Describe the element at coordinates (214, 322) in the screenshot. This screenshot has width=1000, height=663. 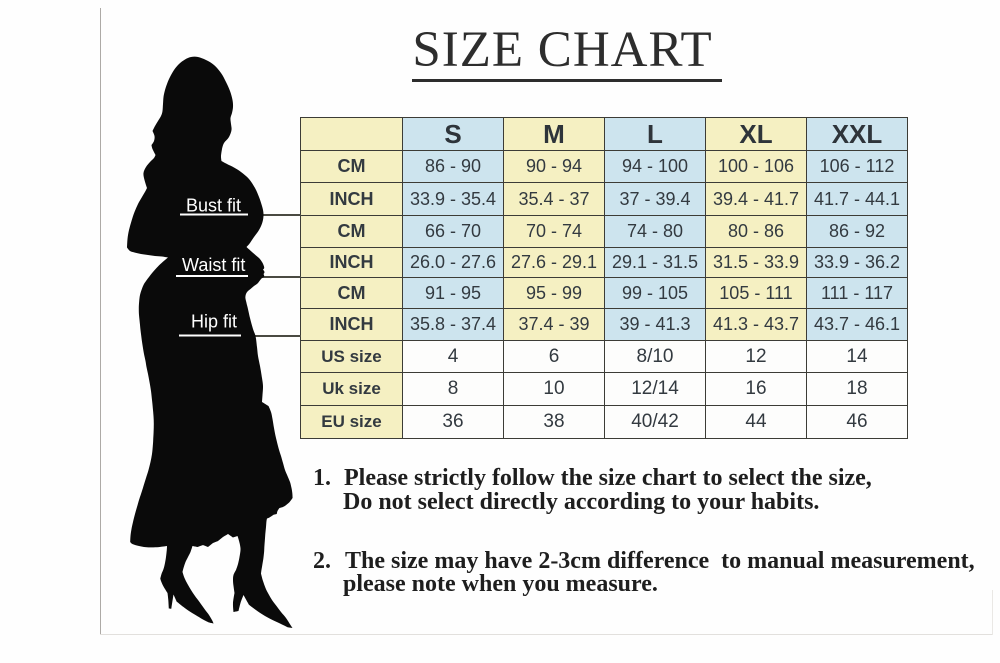
I see `svg-text: Hip fit` at that location.